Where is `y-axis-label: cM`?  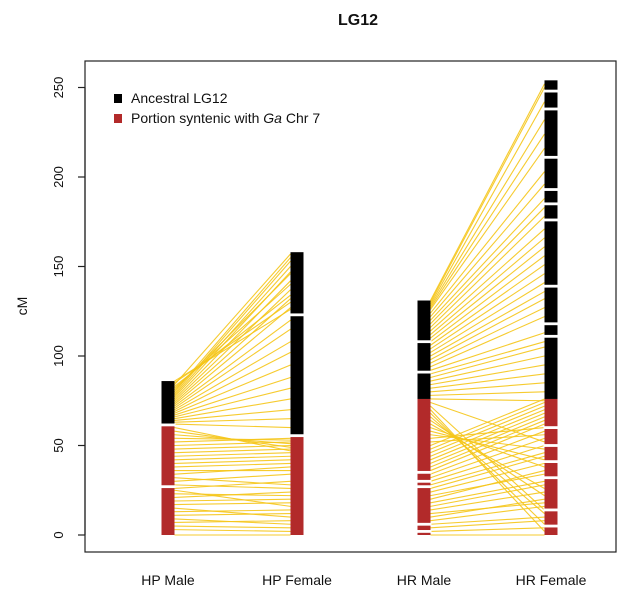 y-axis-label: cM is located at coordinates (22, 306).